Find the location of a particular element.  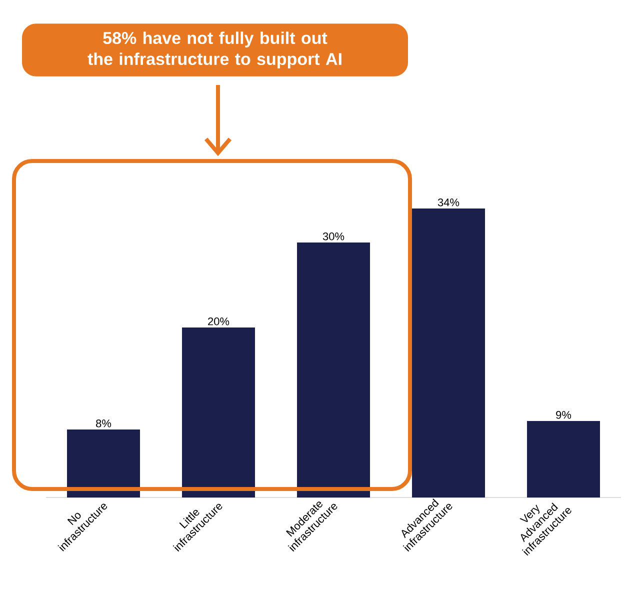

data-label: 8% is located at coordinates (104, 424).